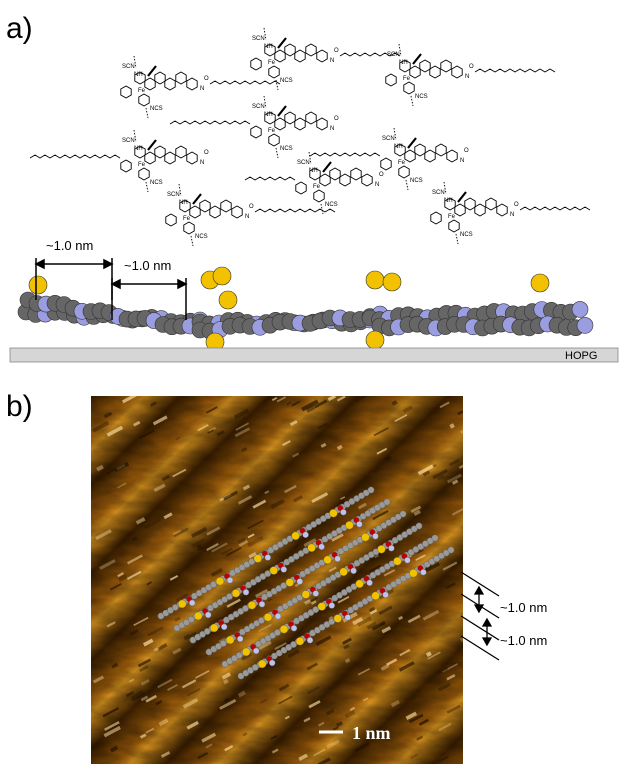 The height and width of the screenshot is (764, 621). Describe the element at coordinates (585, 325) in the screenshot. I see `nitrogen-atom` at that location.